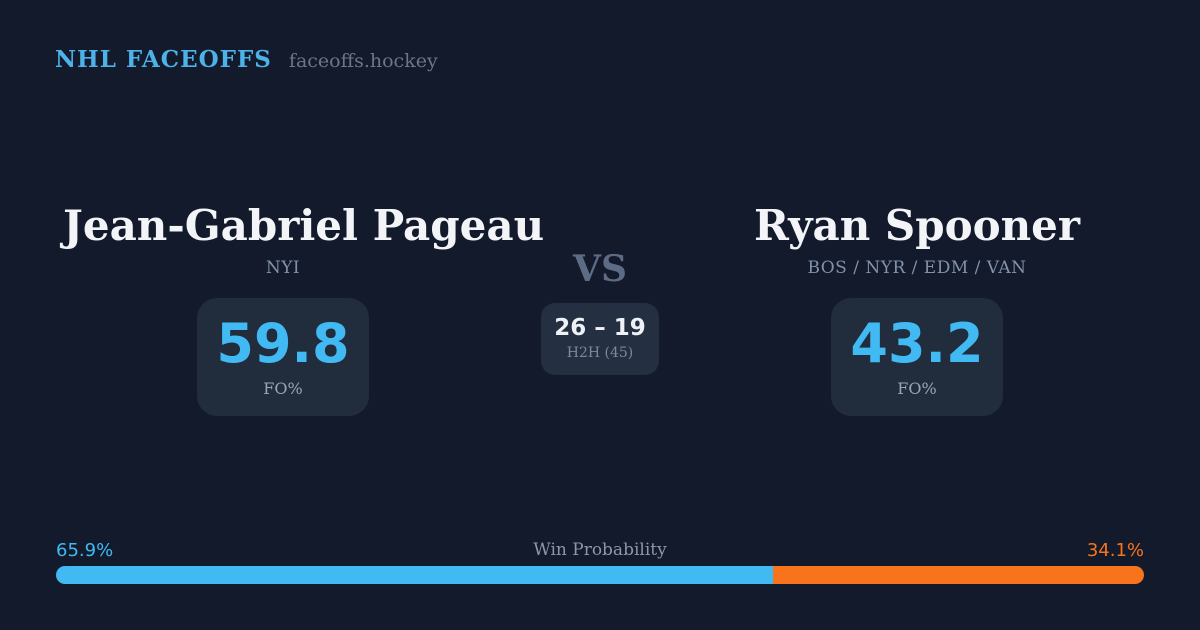 The image size is (1200, 630). Describe the element at coordinates (363, 61) in the screenshot. I see `site-domain: faceoffs.hockey` at that location.